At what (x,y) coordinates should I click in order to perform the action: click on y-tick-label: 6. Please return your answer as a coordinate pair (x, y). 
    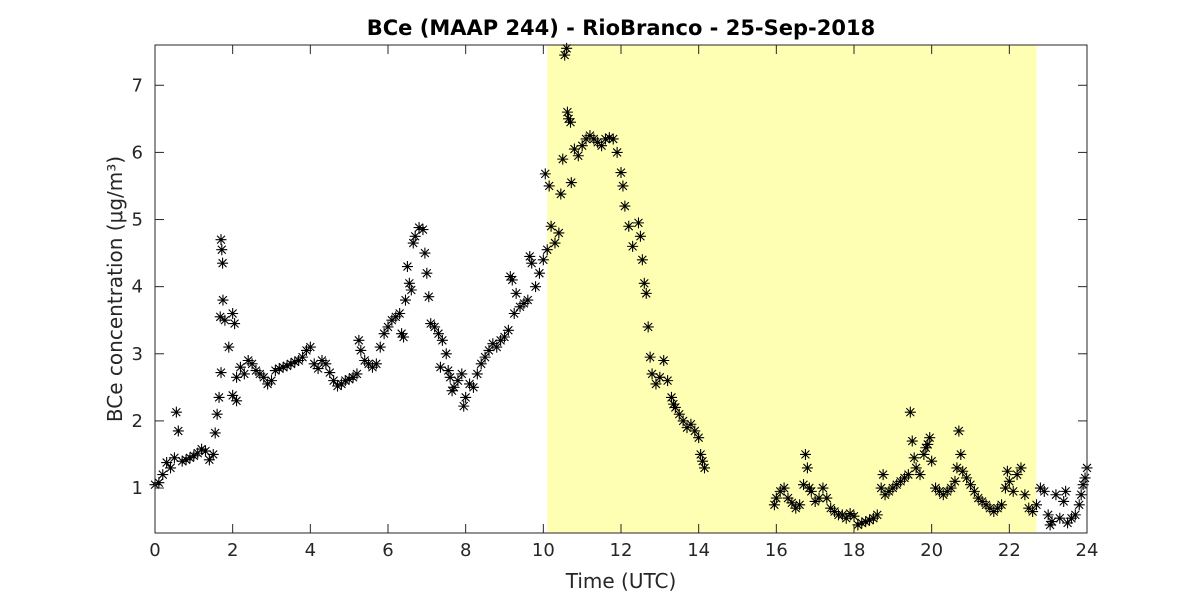
    Looking at the image, I should click on (137, 152).